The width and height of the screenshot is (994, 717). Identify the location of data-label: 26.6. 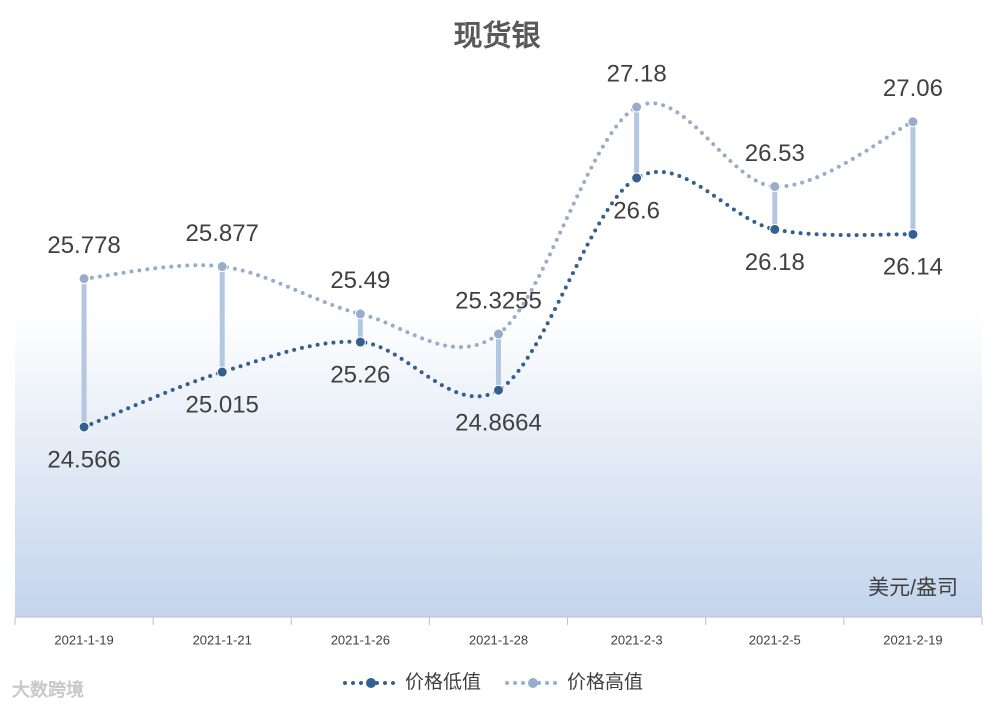
(636, 210).